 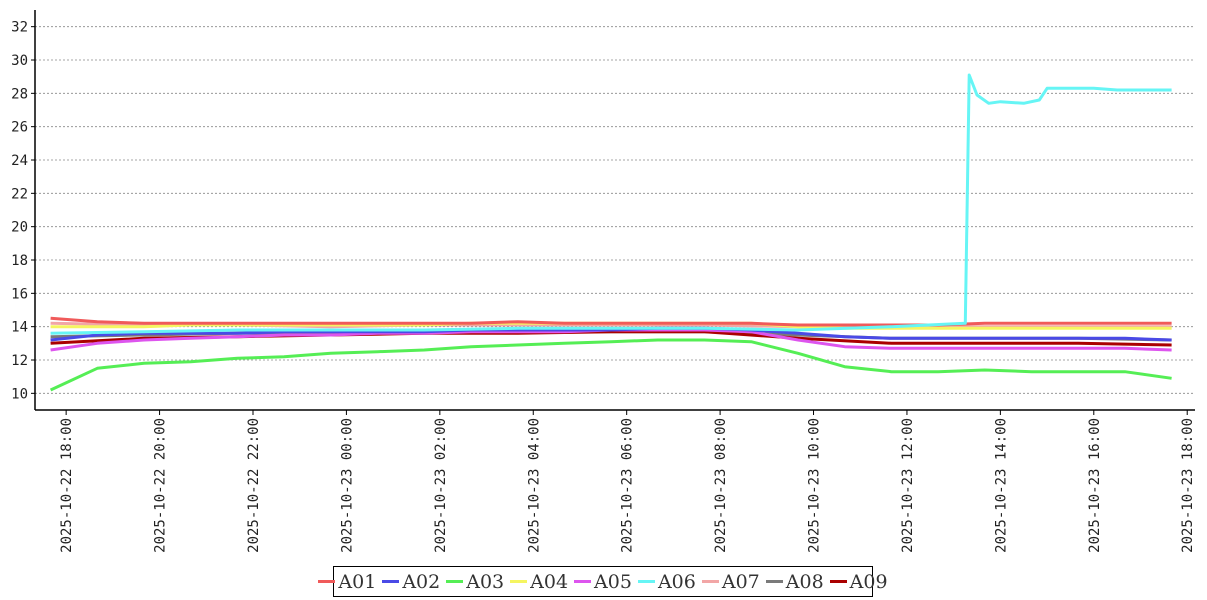 I want to click on legend-item-a07: A07, so click(x=730, y=581).